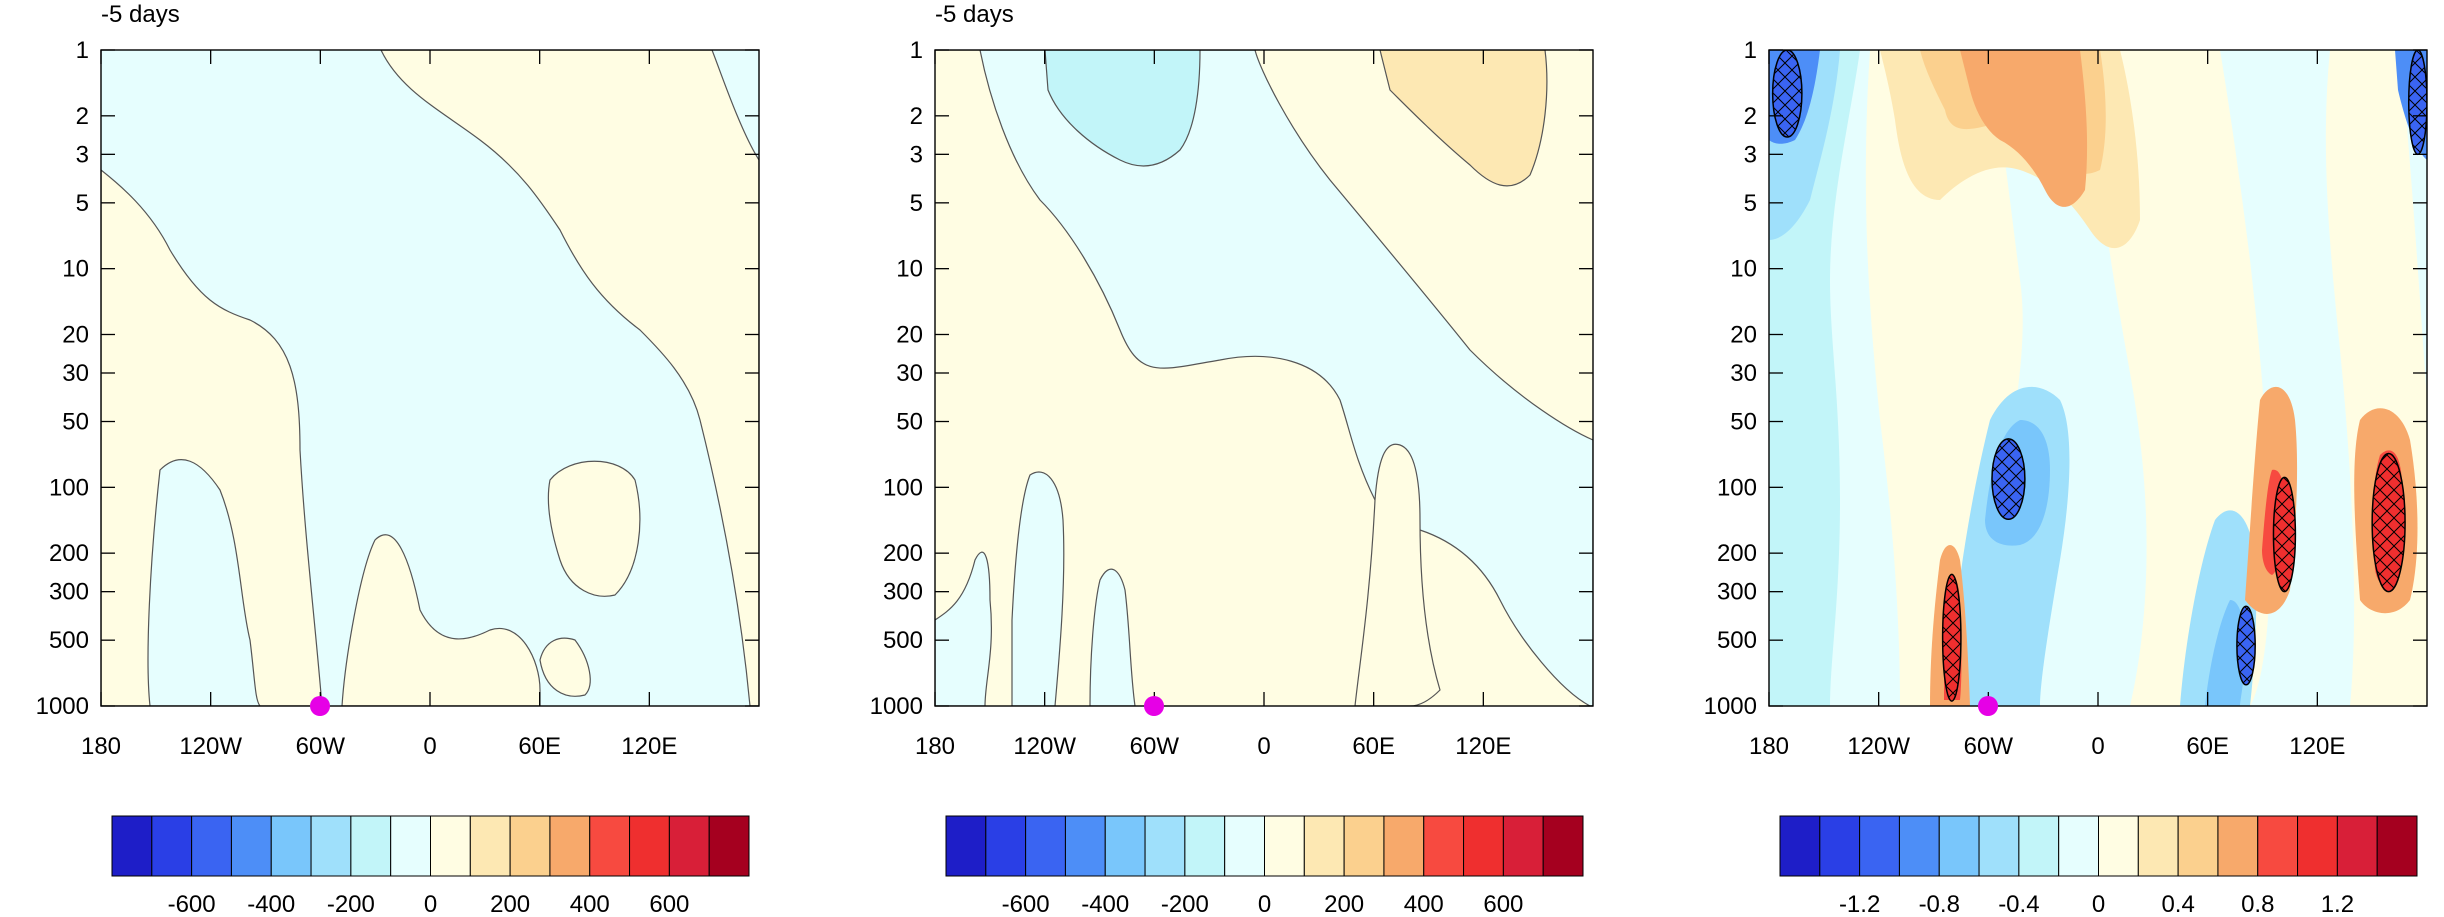 The width and height of the screenshot is (2444, 917). I want to click on colorbar-tick-label: 0.8, so click(2257, 904).